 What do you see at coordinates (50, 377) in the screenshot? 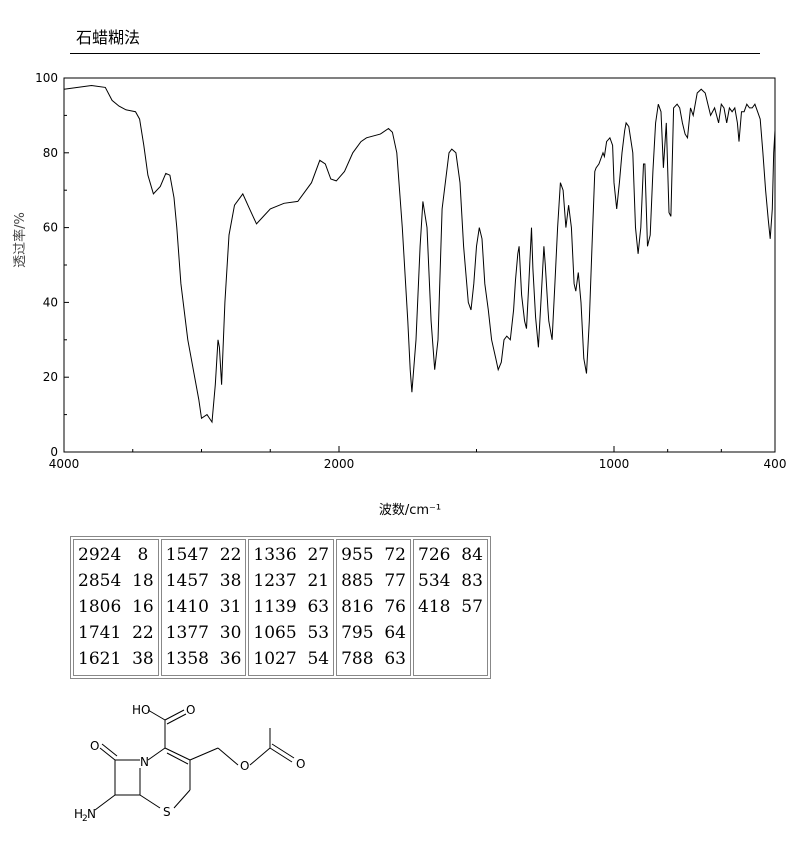
I see `y-tick-label: 20` at bounding box center [50, 377].